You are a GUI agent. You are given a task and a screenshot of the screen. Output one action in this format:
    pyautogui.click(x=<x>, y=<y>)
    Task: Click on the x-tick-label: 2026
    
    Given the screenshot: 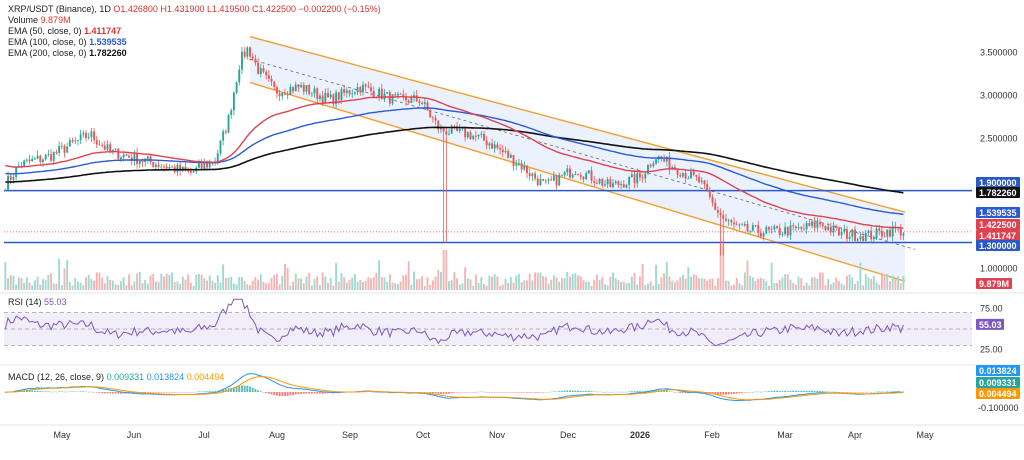 What is the action you would take?
    pyautogui.click(x=640, y=435)
    